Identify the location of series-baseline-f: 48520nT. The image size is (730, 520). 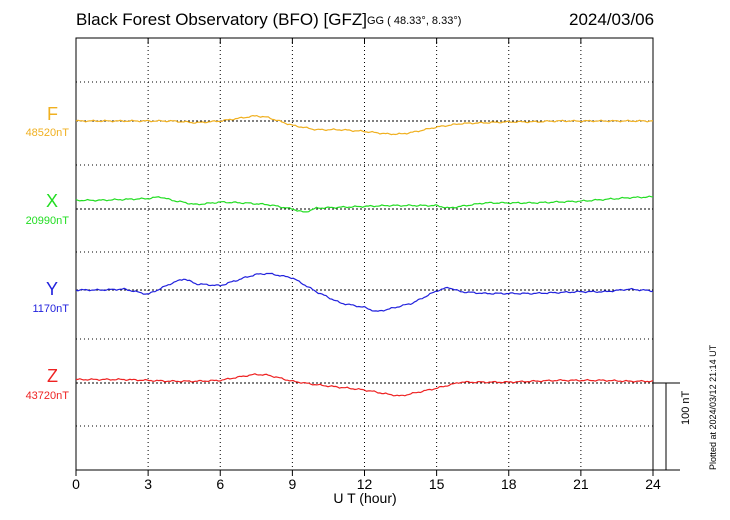
(47, 133).